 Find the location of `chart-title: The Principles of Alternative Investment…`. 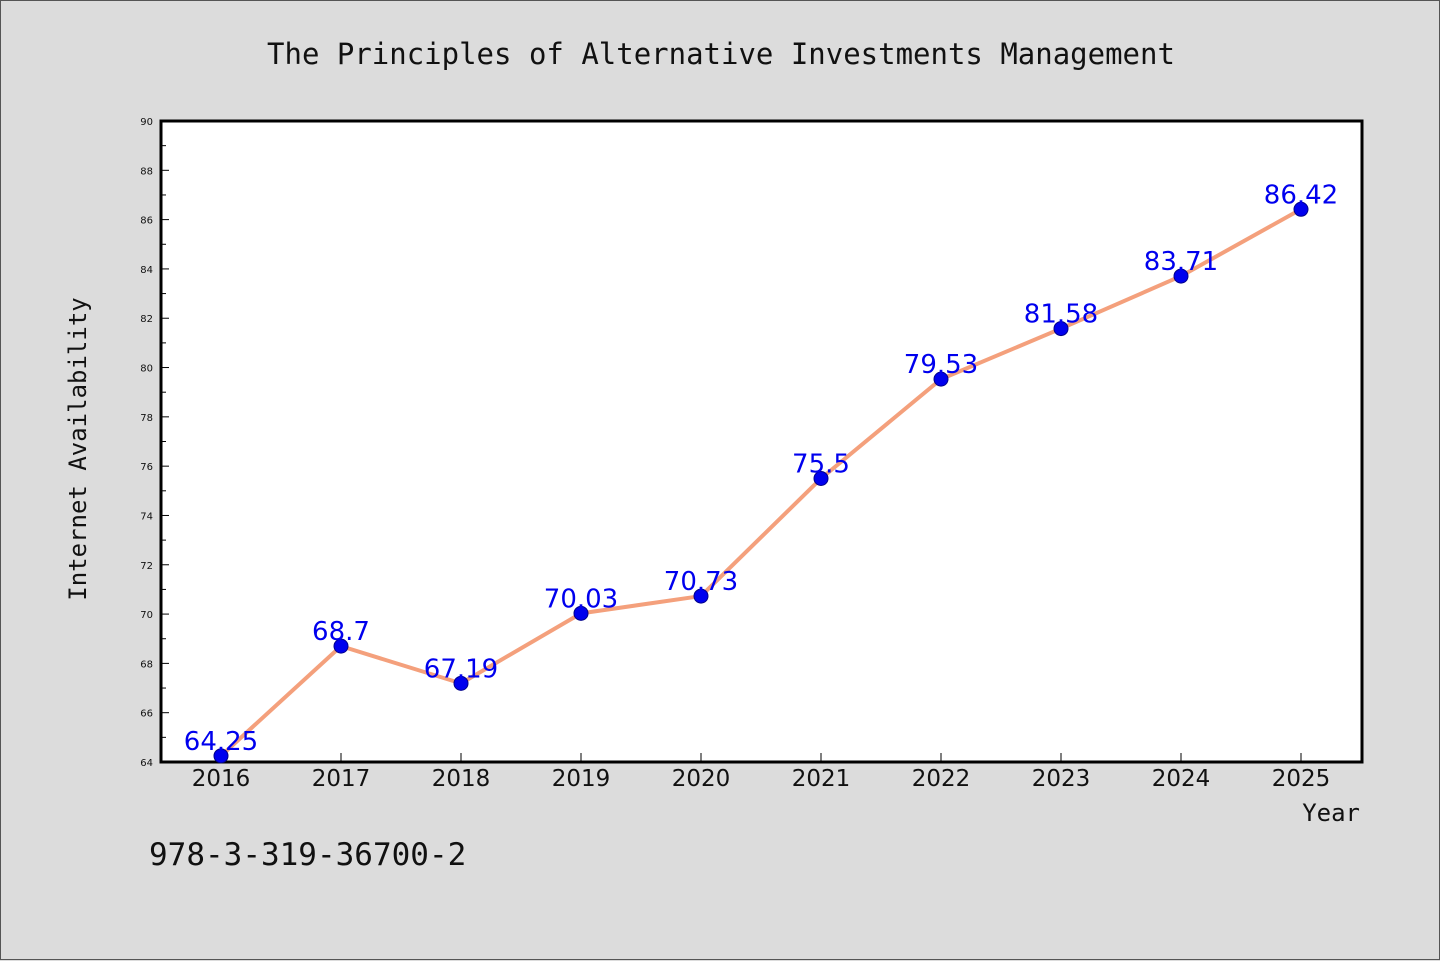

chart-title: The Principles of Alternative Investment… is located at coordinates (721, 54).